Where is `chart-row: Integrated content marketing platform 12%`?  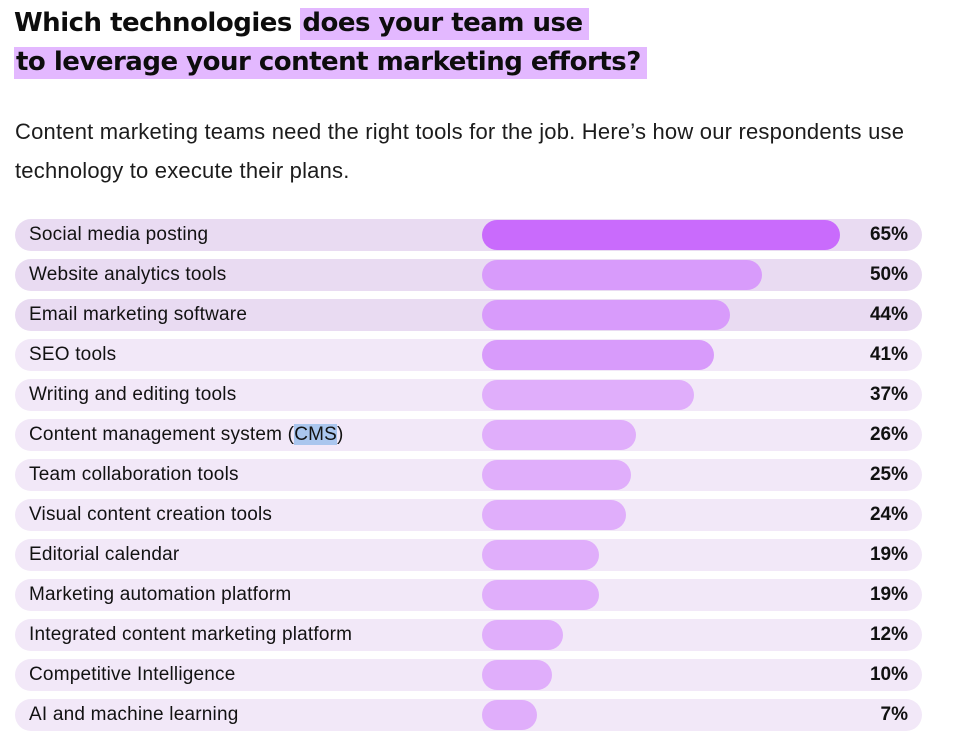 chart-row: Integrated content marketing platform 12% is located at coordinates (468, 635).